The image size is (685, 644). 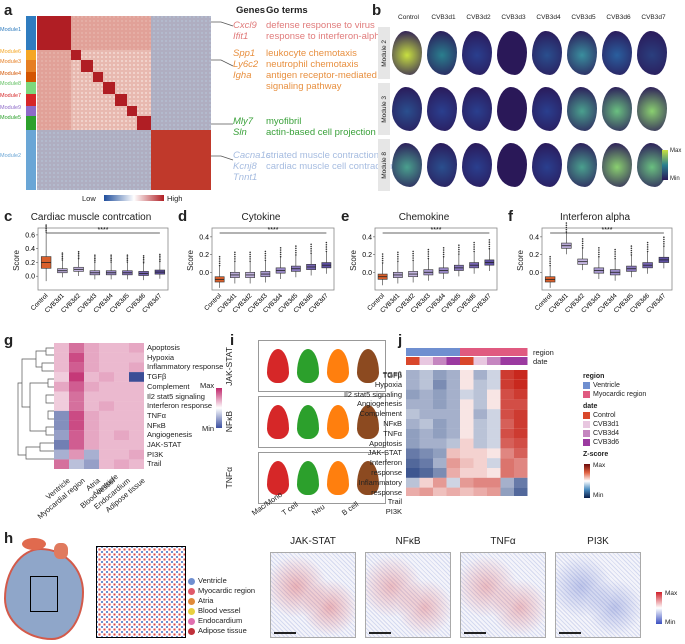 I want to click on go-terms-header: Go terms, so click(x=287, y=10).